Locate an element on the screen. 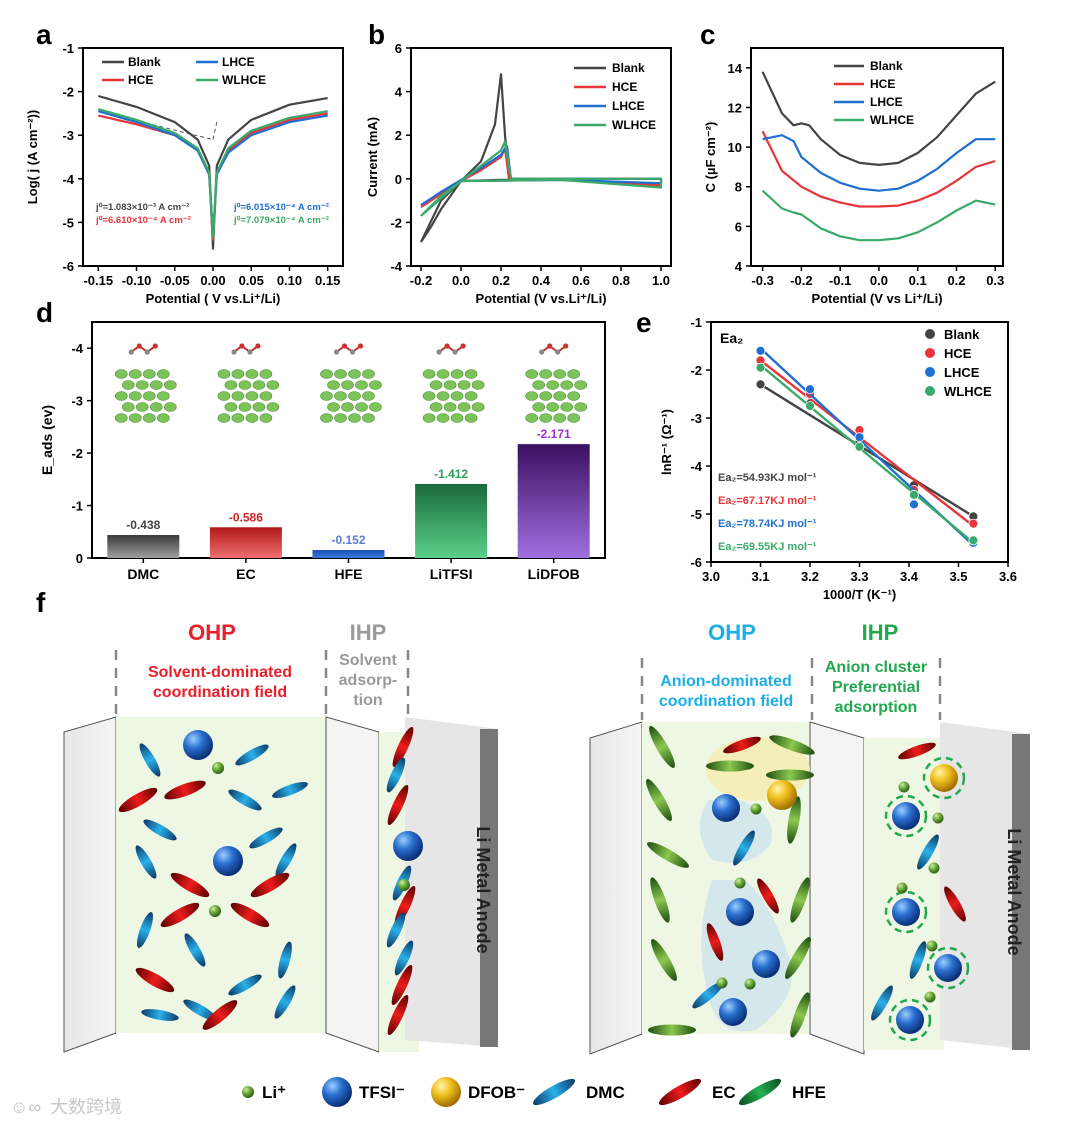 This screenshot has width=1080, height=1127. x-tick-label: 3.1 is located at coordinates (760, 576).